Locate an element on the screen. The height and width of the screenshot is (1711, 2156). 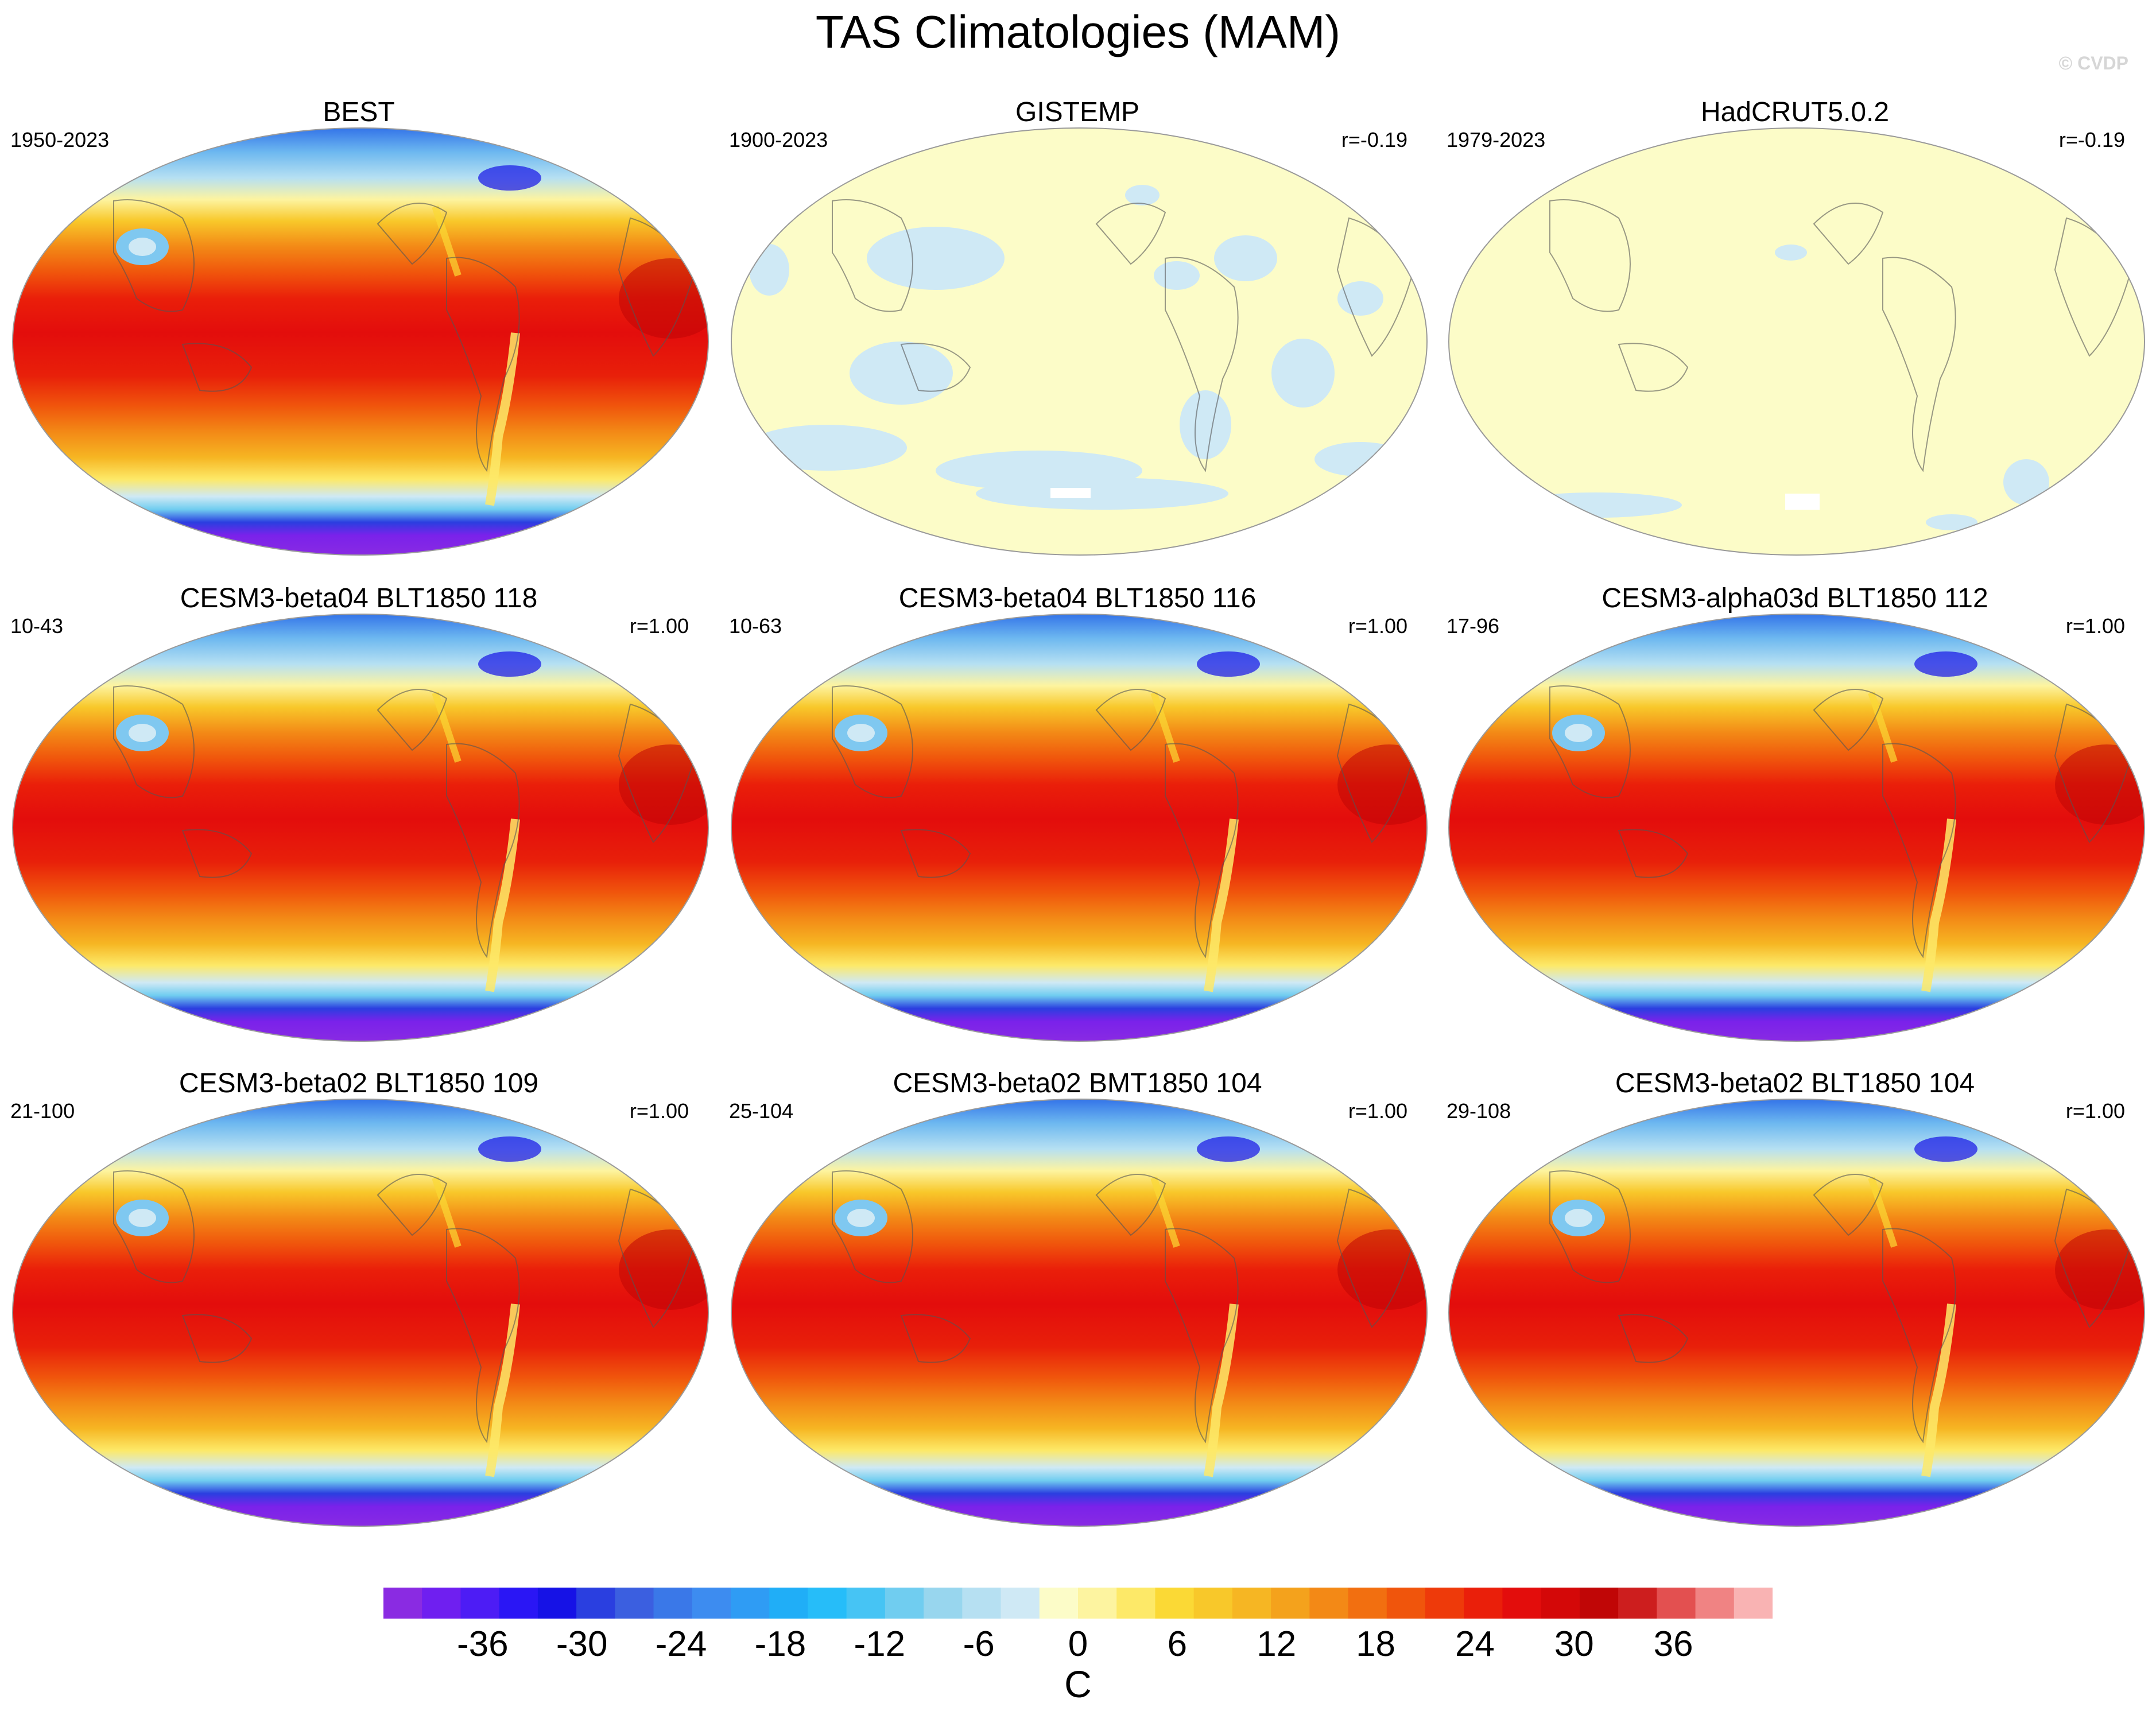
colorbar-tick-label: -6 is located at coordinates (979, 1644).